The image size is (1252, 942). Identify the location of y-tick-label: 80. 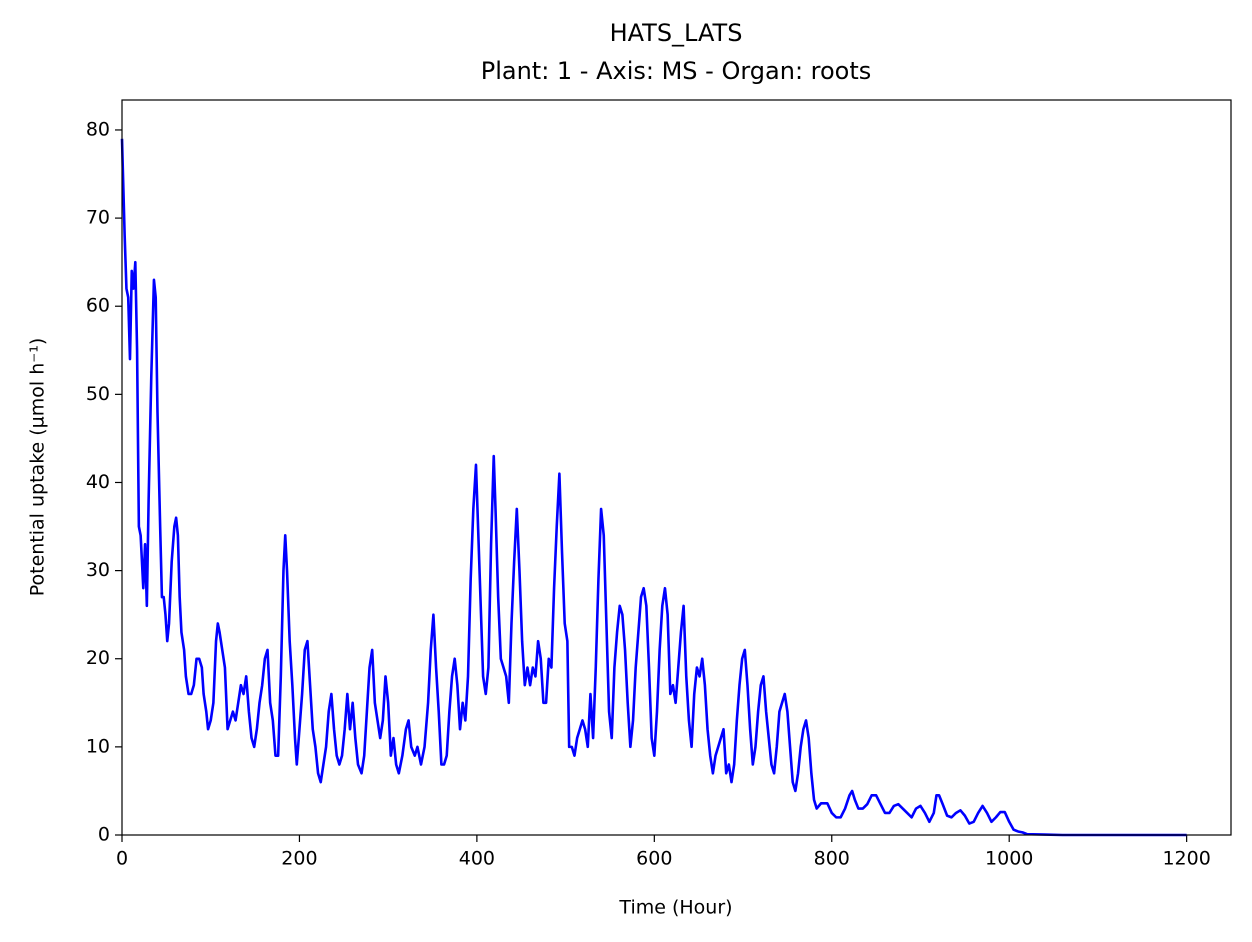
(98, 129).